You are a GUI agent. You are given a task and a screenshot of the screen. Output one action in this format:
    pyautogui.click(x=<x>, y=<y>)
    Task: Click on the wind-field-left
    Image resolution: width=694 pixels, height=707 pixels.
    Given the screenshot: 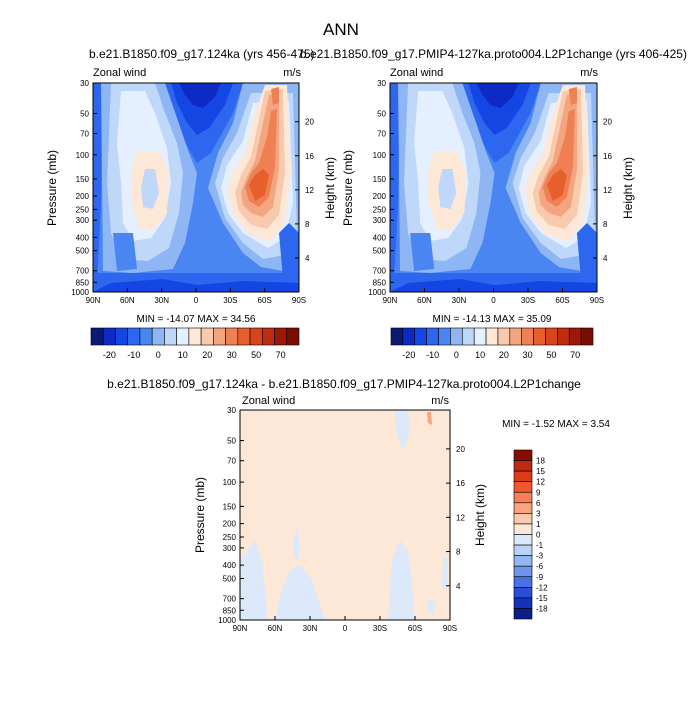 What is the action you would take?
    pyautogui.click(x=196, y=187)
    